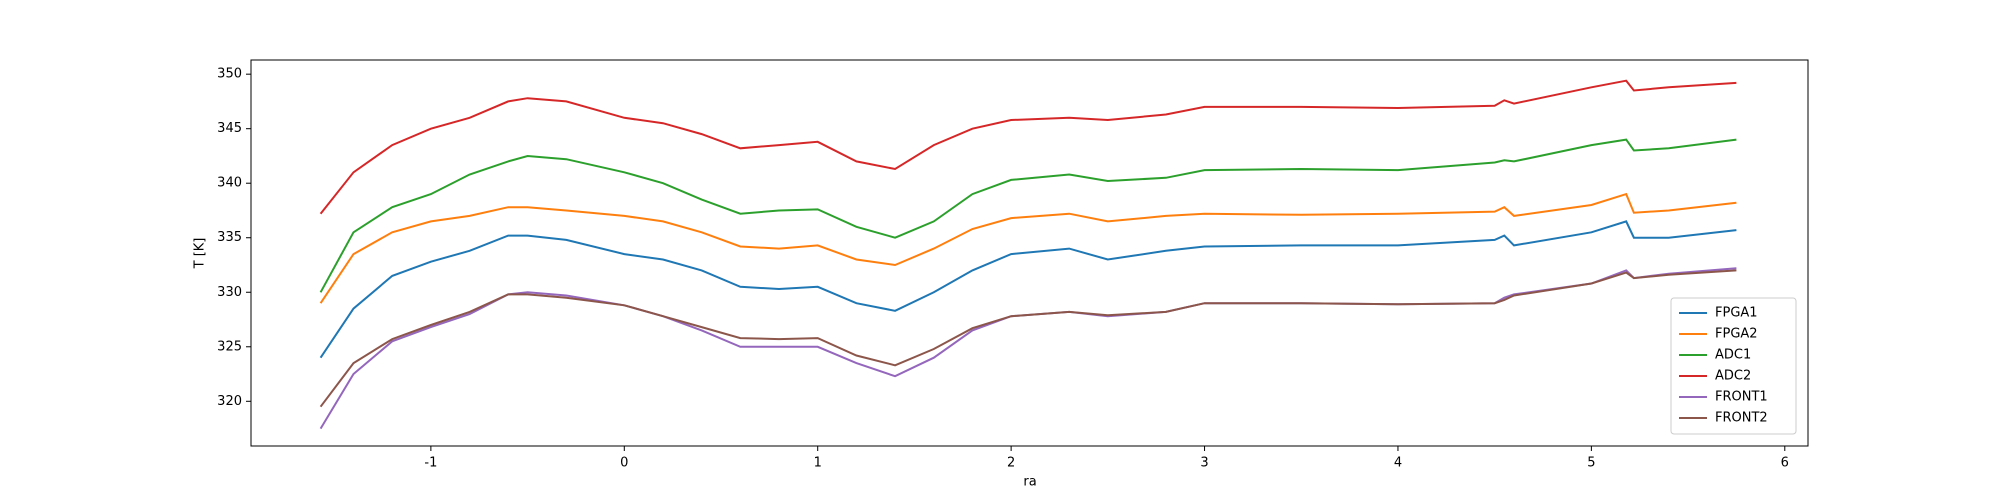 Image resolution: width=2000 pixels, height=500 pixels. I want to click on x-tick-label: 4, so click(1398, 463).